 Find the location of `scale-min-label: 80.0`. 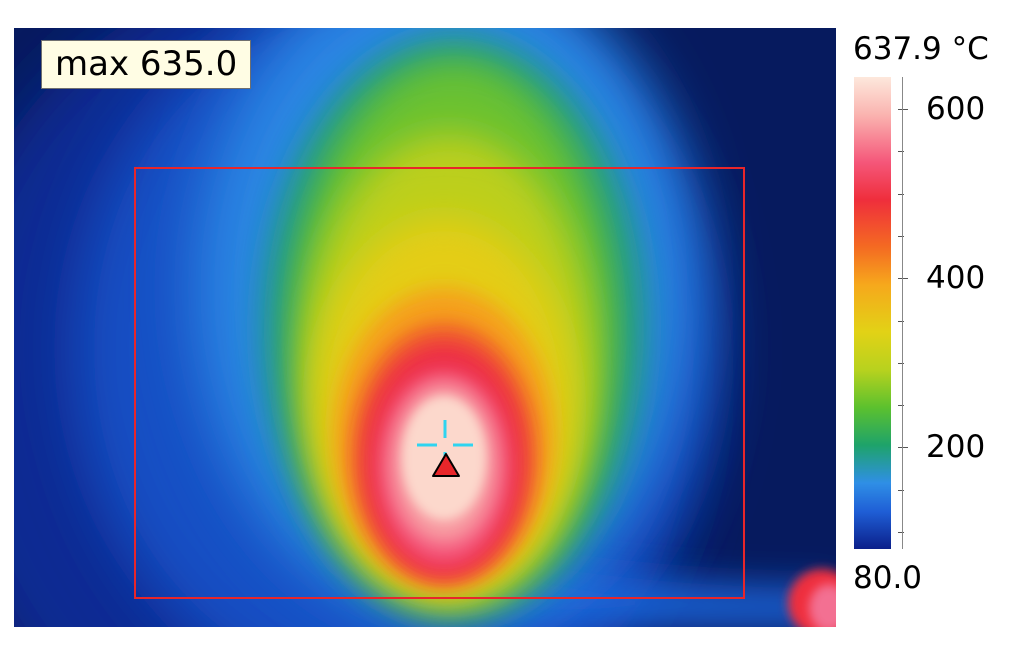

scale-min-label: 80.0 is located at coordinates (888, 578).